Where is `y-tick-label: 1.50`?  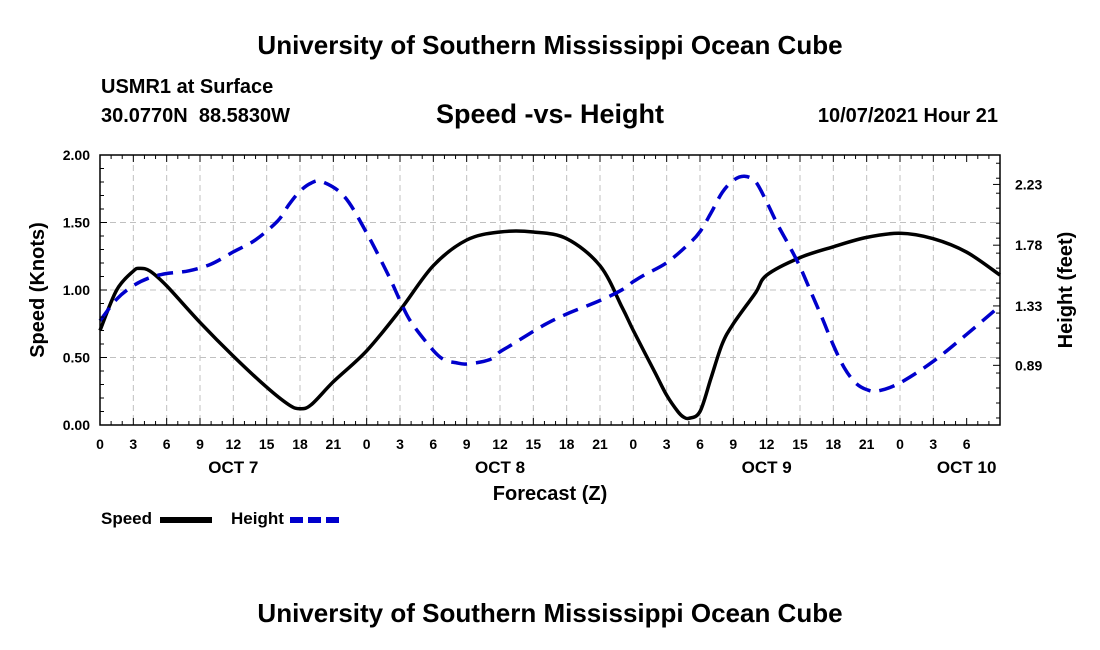 y-tick-label: 1.50 is located at coordinates (76, 223).